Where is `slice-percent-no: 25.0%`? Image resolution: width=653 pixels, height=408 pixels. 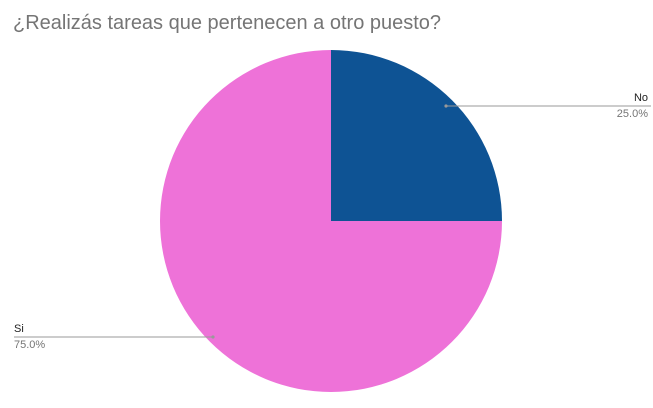
slice-percent-no: 25.0% is located at coordinates (632, 114).